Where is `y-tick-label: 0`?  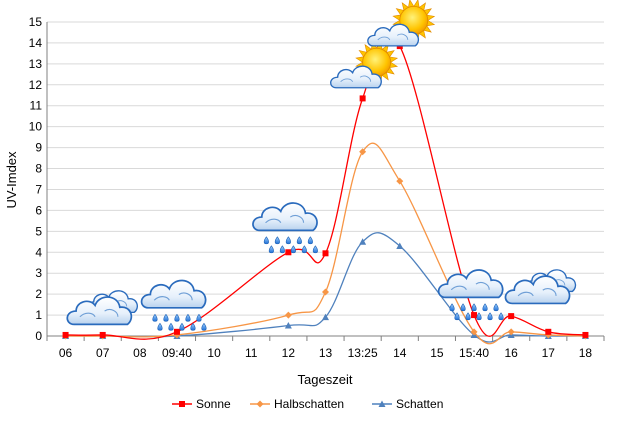 y-tick-label: 0 is located at coordinates (38, 336).